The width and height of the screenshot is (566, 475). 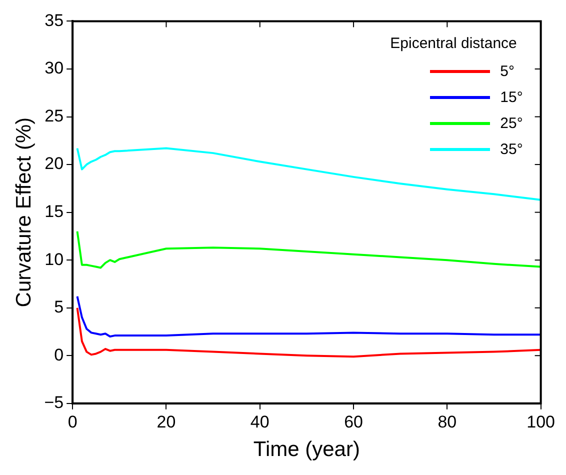 What do you see at coordinates (54, 68) in the screenshot?
I see `y-tick-label: 30` at bounding box center [54, 68].